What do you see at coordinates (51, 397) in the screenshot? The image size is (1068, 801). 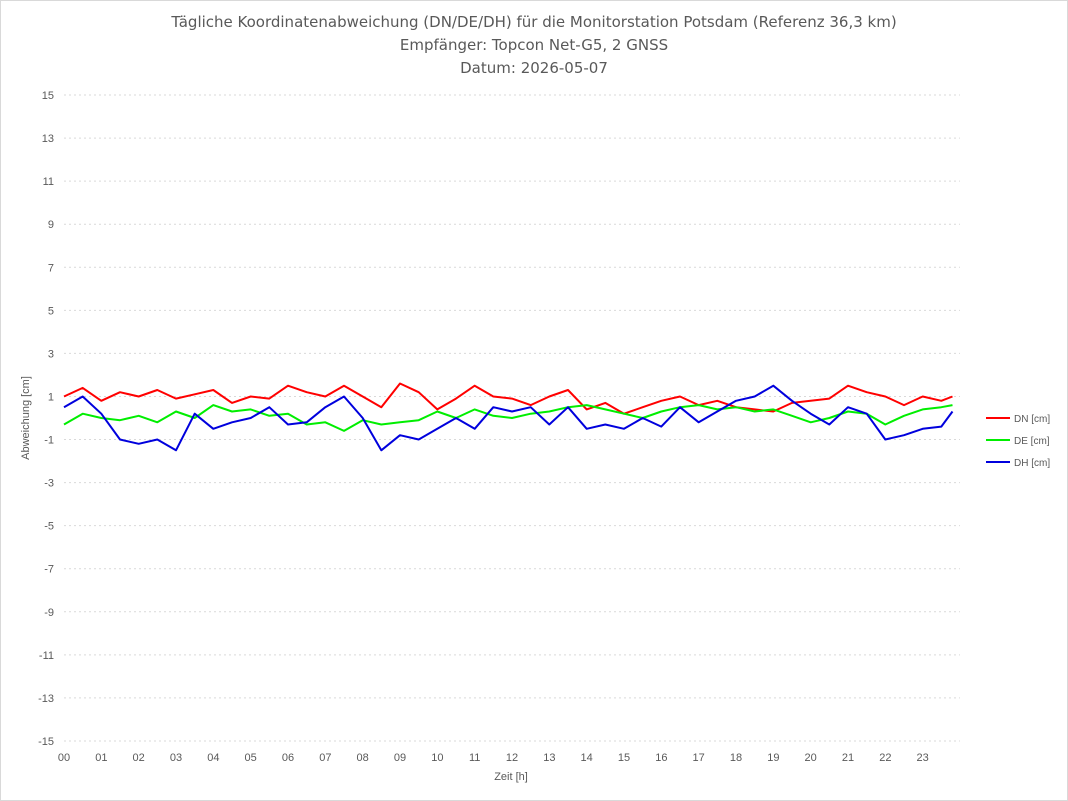 I see `y-tick-label: 1` at bounding box center [51, 397].